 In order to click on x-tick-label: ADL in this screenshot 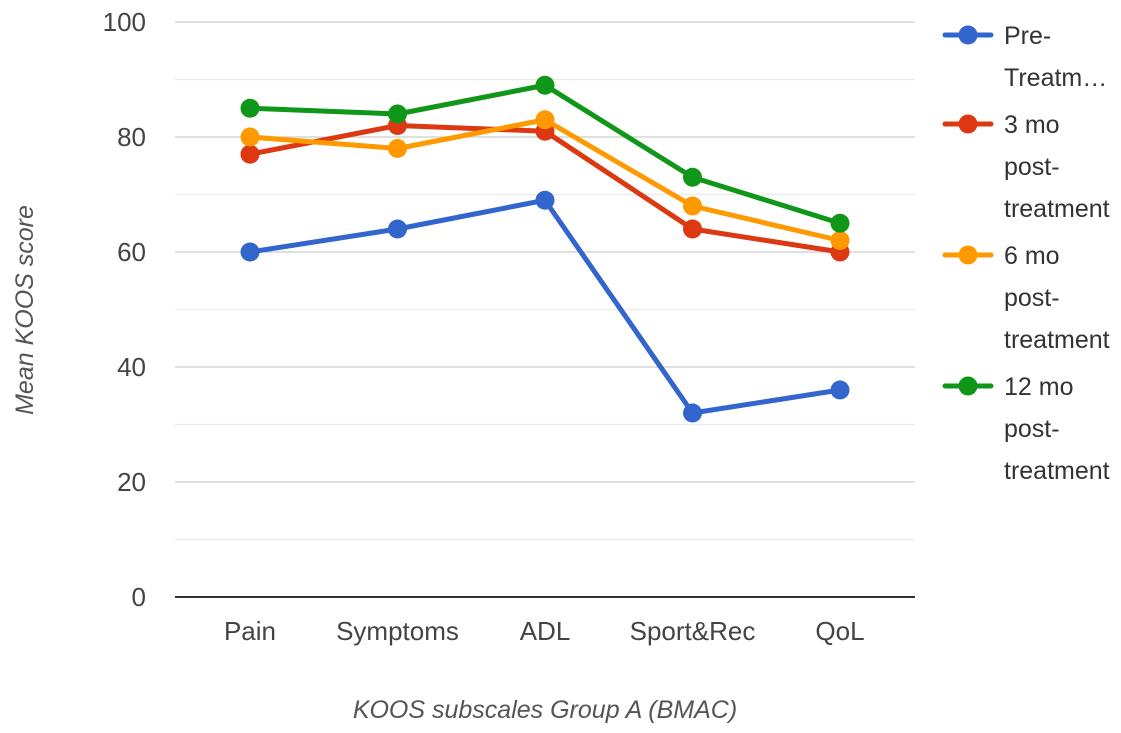, I will do `click(545, 631)`.